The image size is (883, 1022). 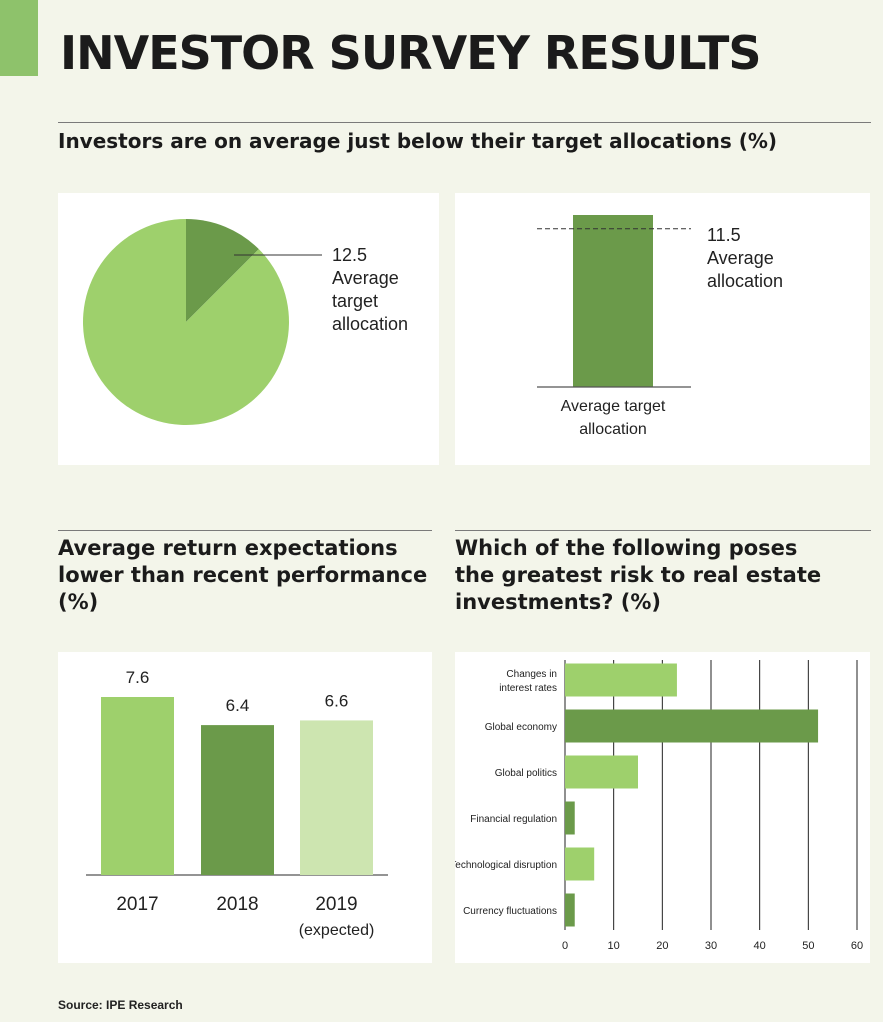 I want to click on source-note: Source: IPE Research, so click(x=120, y=1005).